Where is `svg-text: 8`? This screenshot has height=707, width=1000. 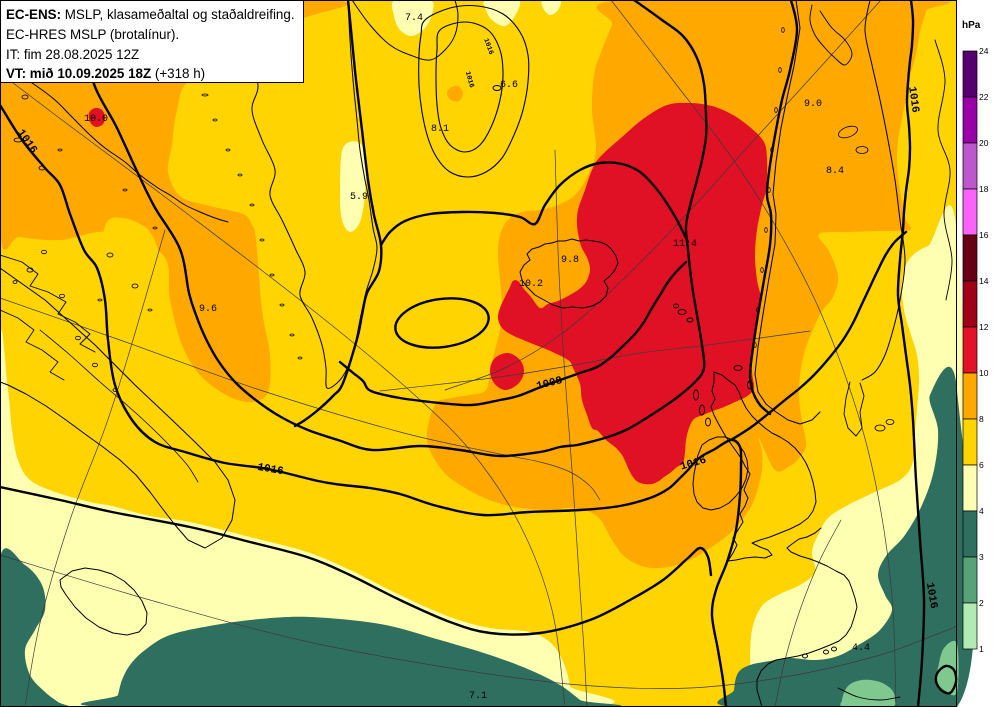 svg-text: 8 is located at coordinates (981, 419).